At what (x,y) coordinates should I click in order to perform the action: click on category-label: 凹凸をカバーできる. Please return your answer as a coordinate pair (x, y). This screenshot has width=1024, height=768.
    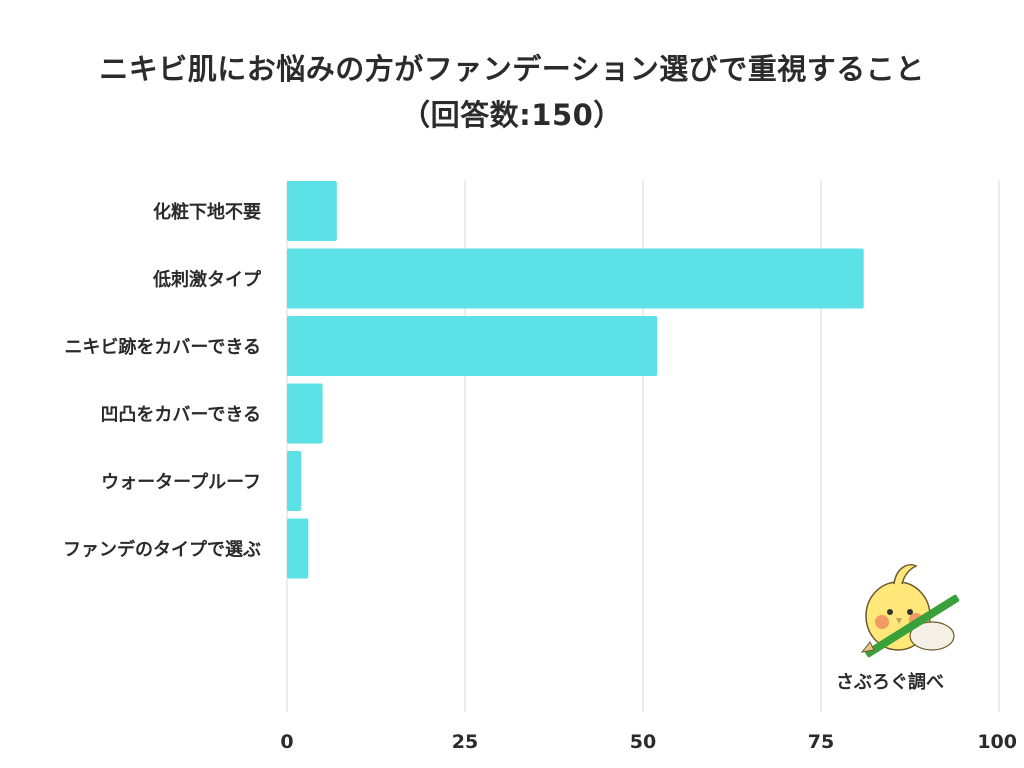
    Looking at the image, I should click on (180, 415).